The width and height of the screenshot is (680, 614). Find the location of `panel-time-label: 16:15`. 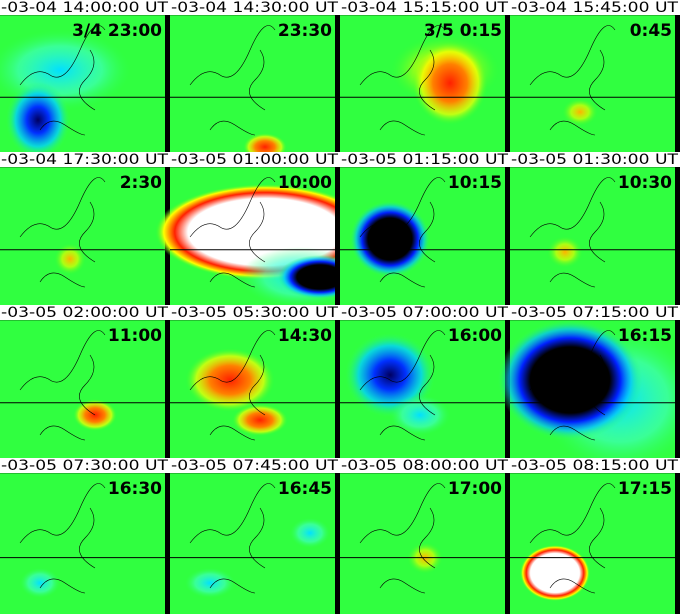

panel-time-label: 16:15 is located at coordinates (645, 336).